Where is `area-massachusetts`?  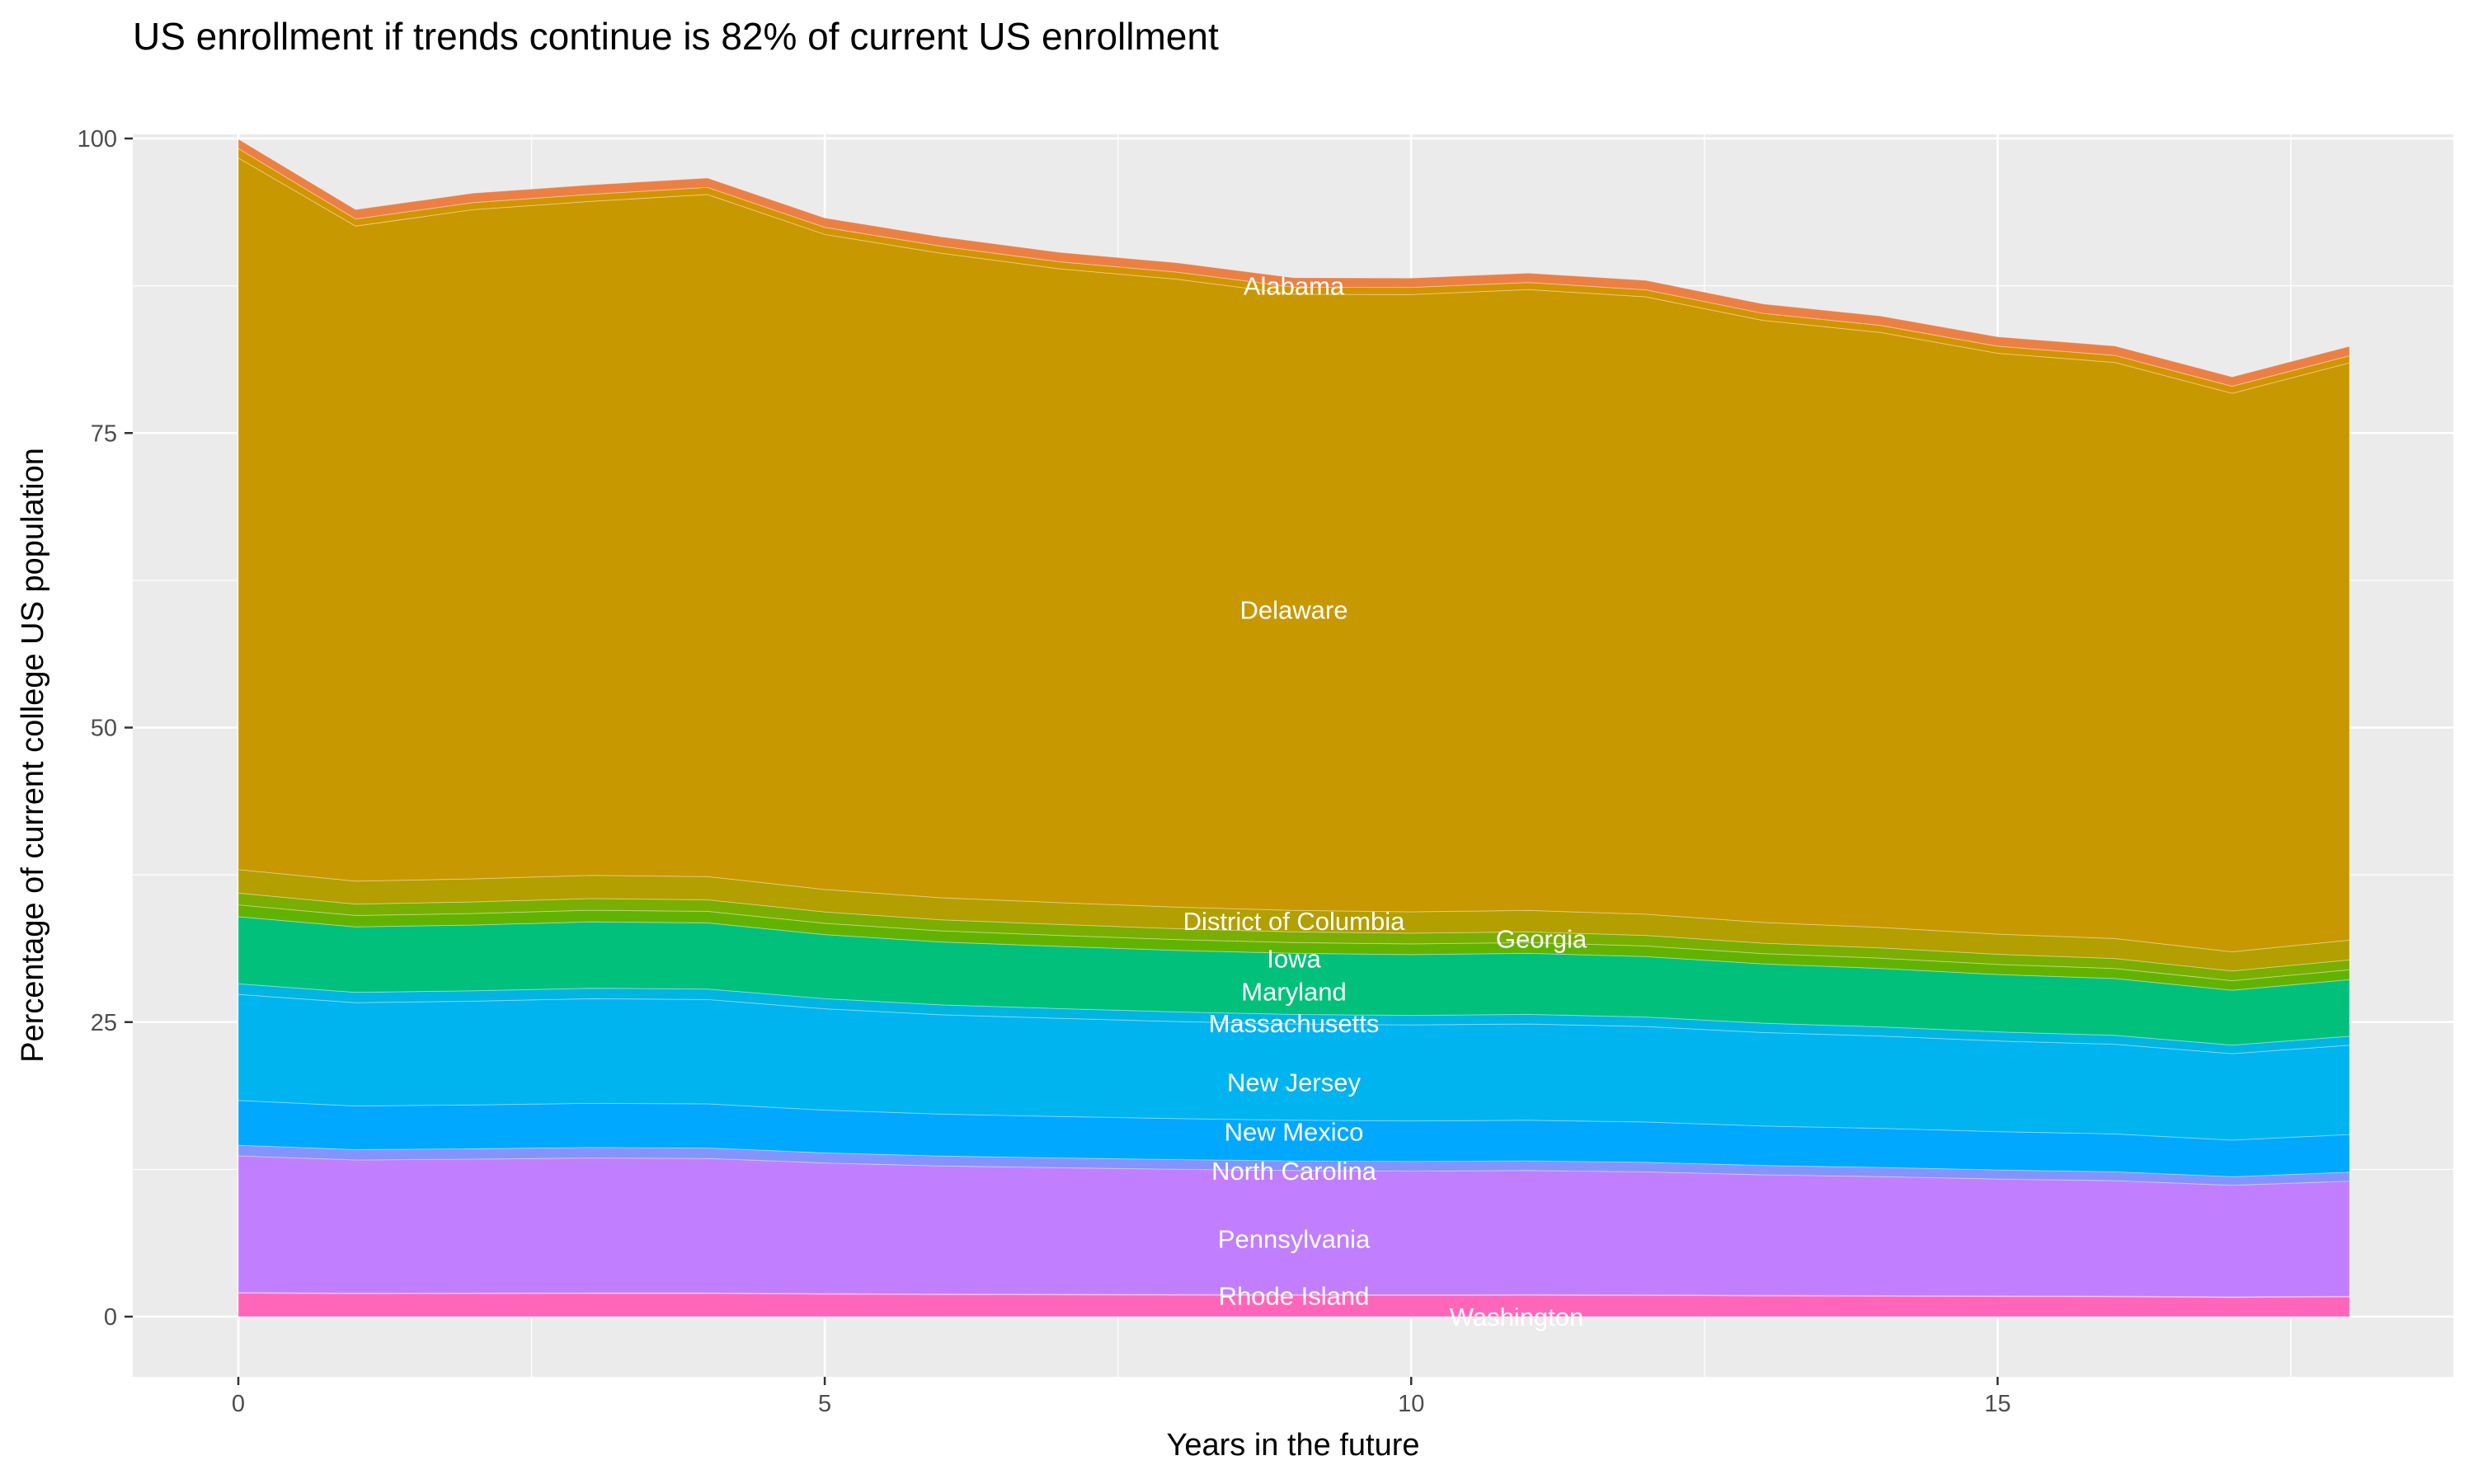
area-massachusetts is located at coordinates (1294, 1019).